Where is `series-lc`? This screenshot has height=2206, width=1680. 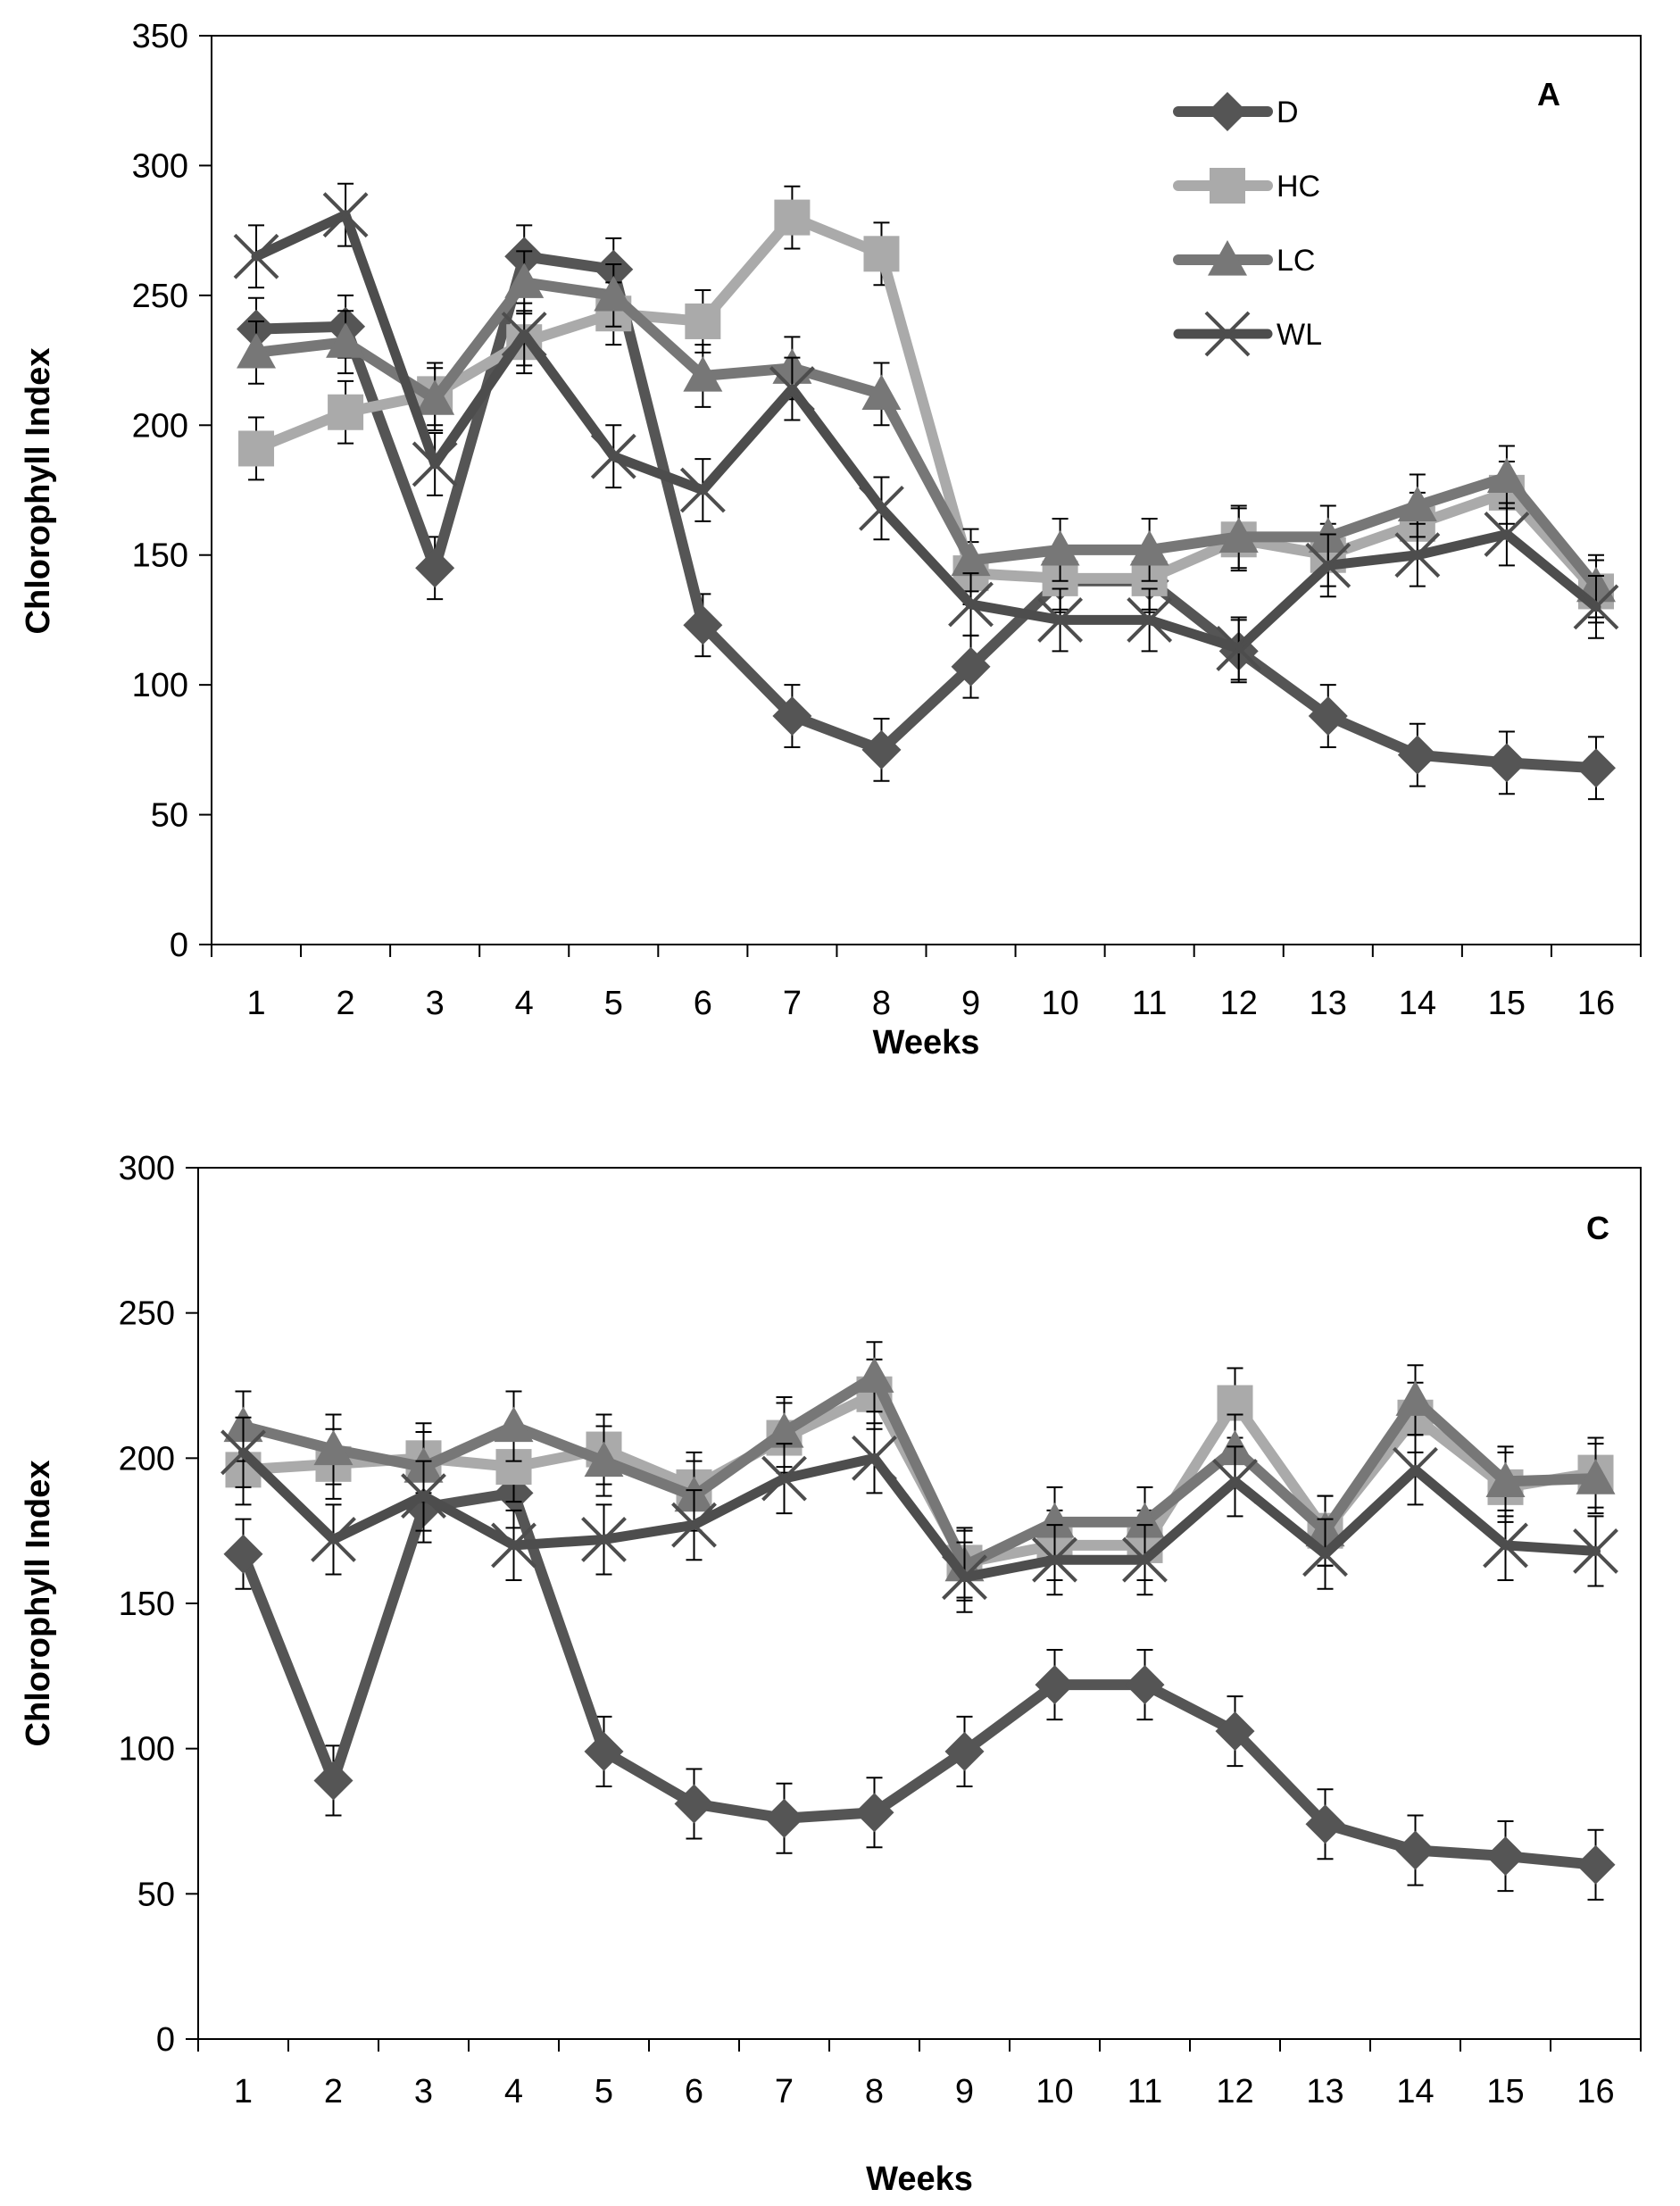
series-lc is located at coordinates (920, 1471).